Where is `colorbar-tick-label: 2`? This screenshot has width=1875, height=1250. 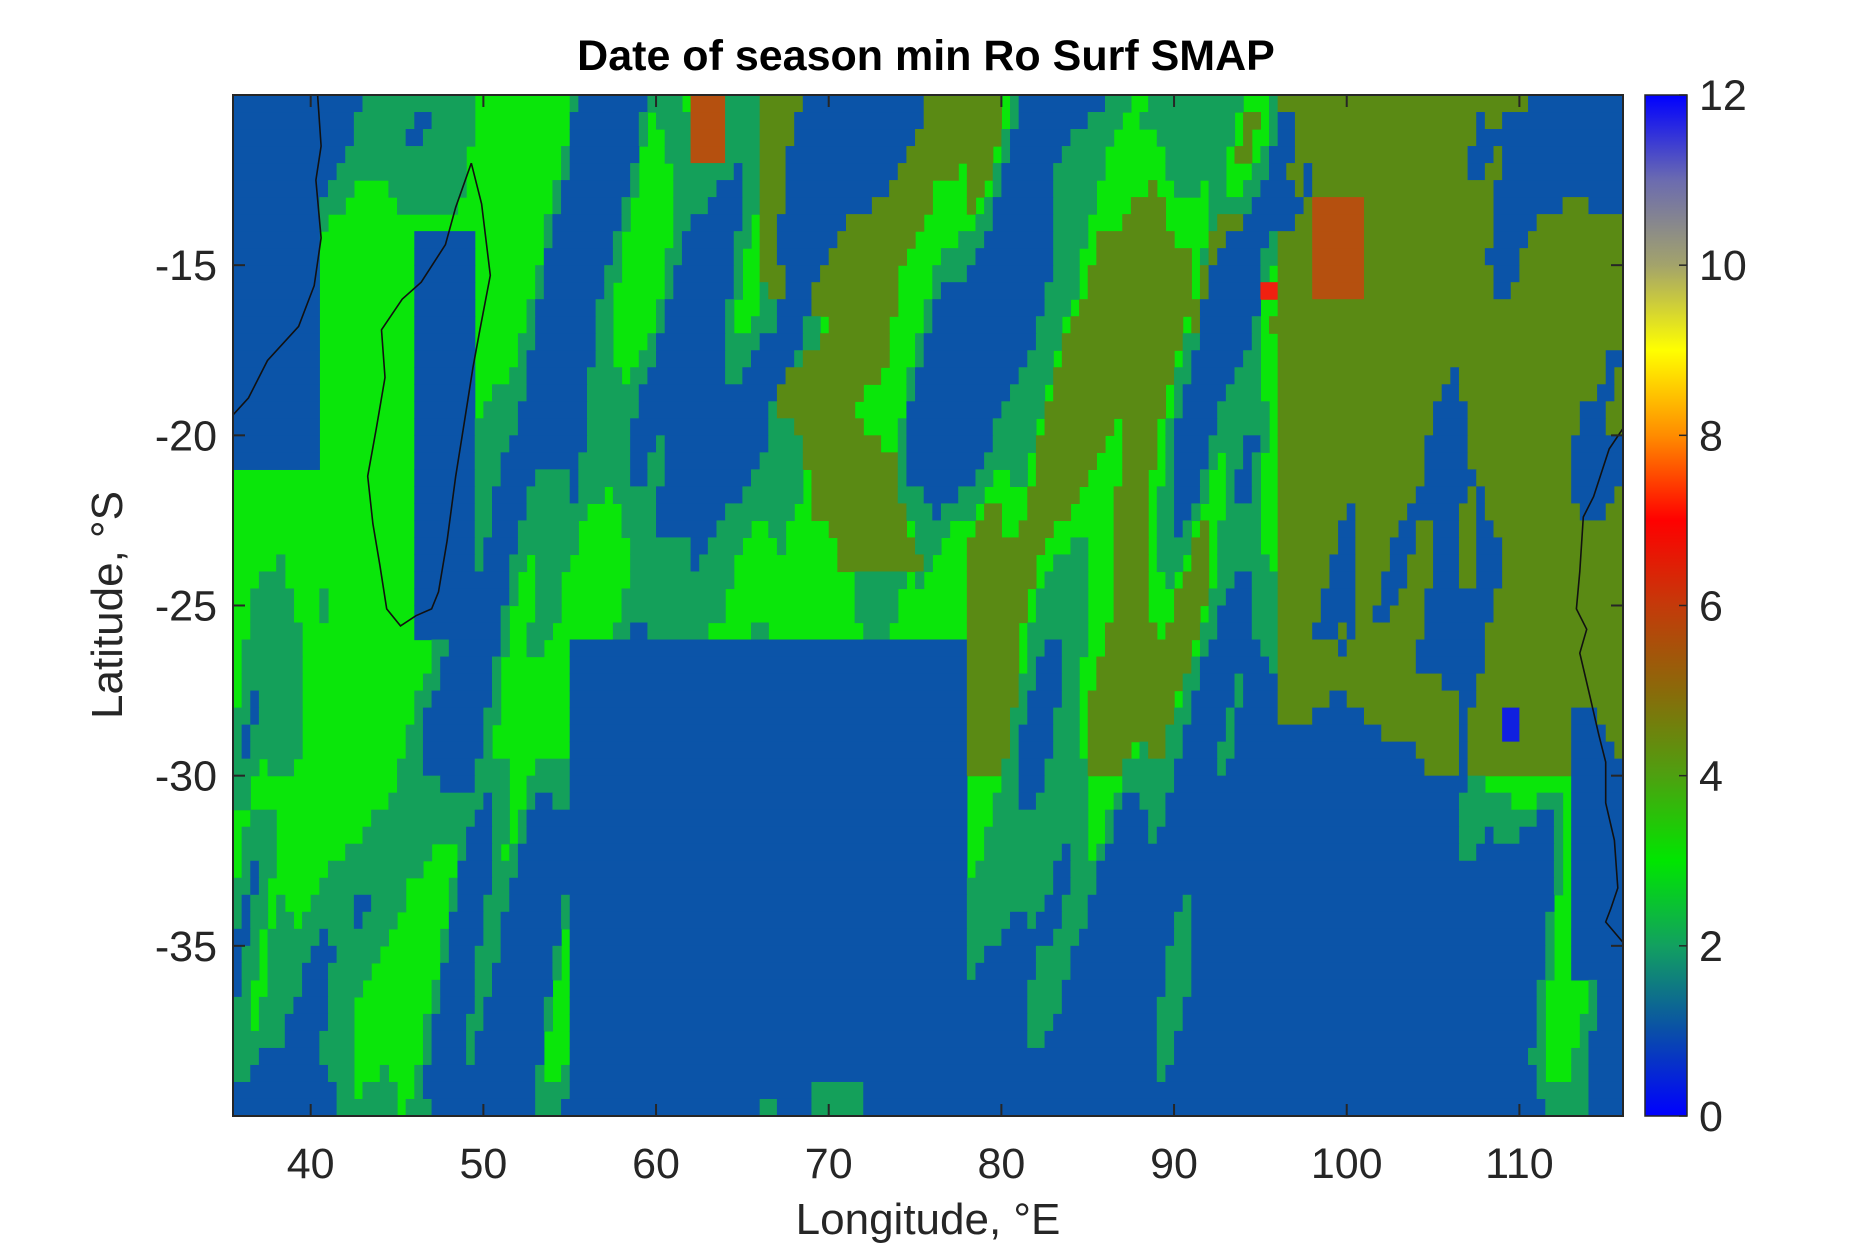 colorbar-tick-label: 2 is located at coordinates (1711, 947).